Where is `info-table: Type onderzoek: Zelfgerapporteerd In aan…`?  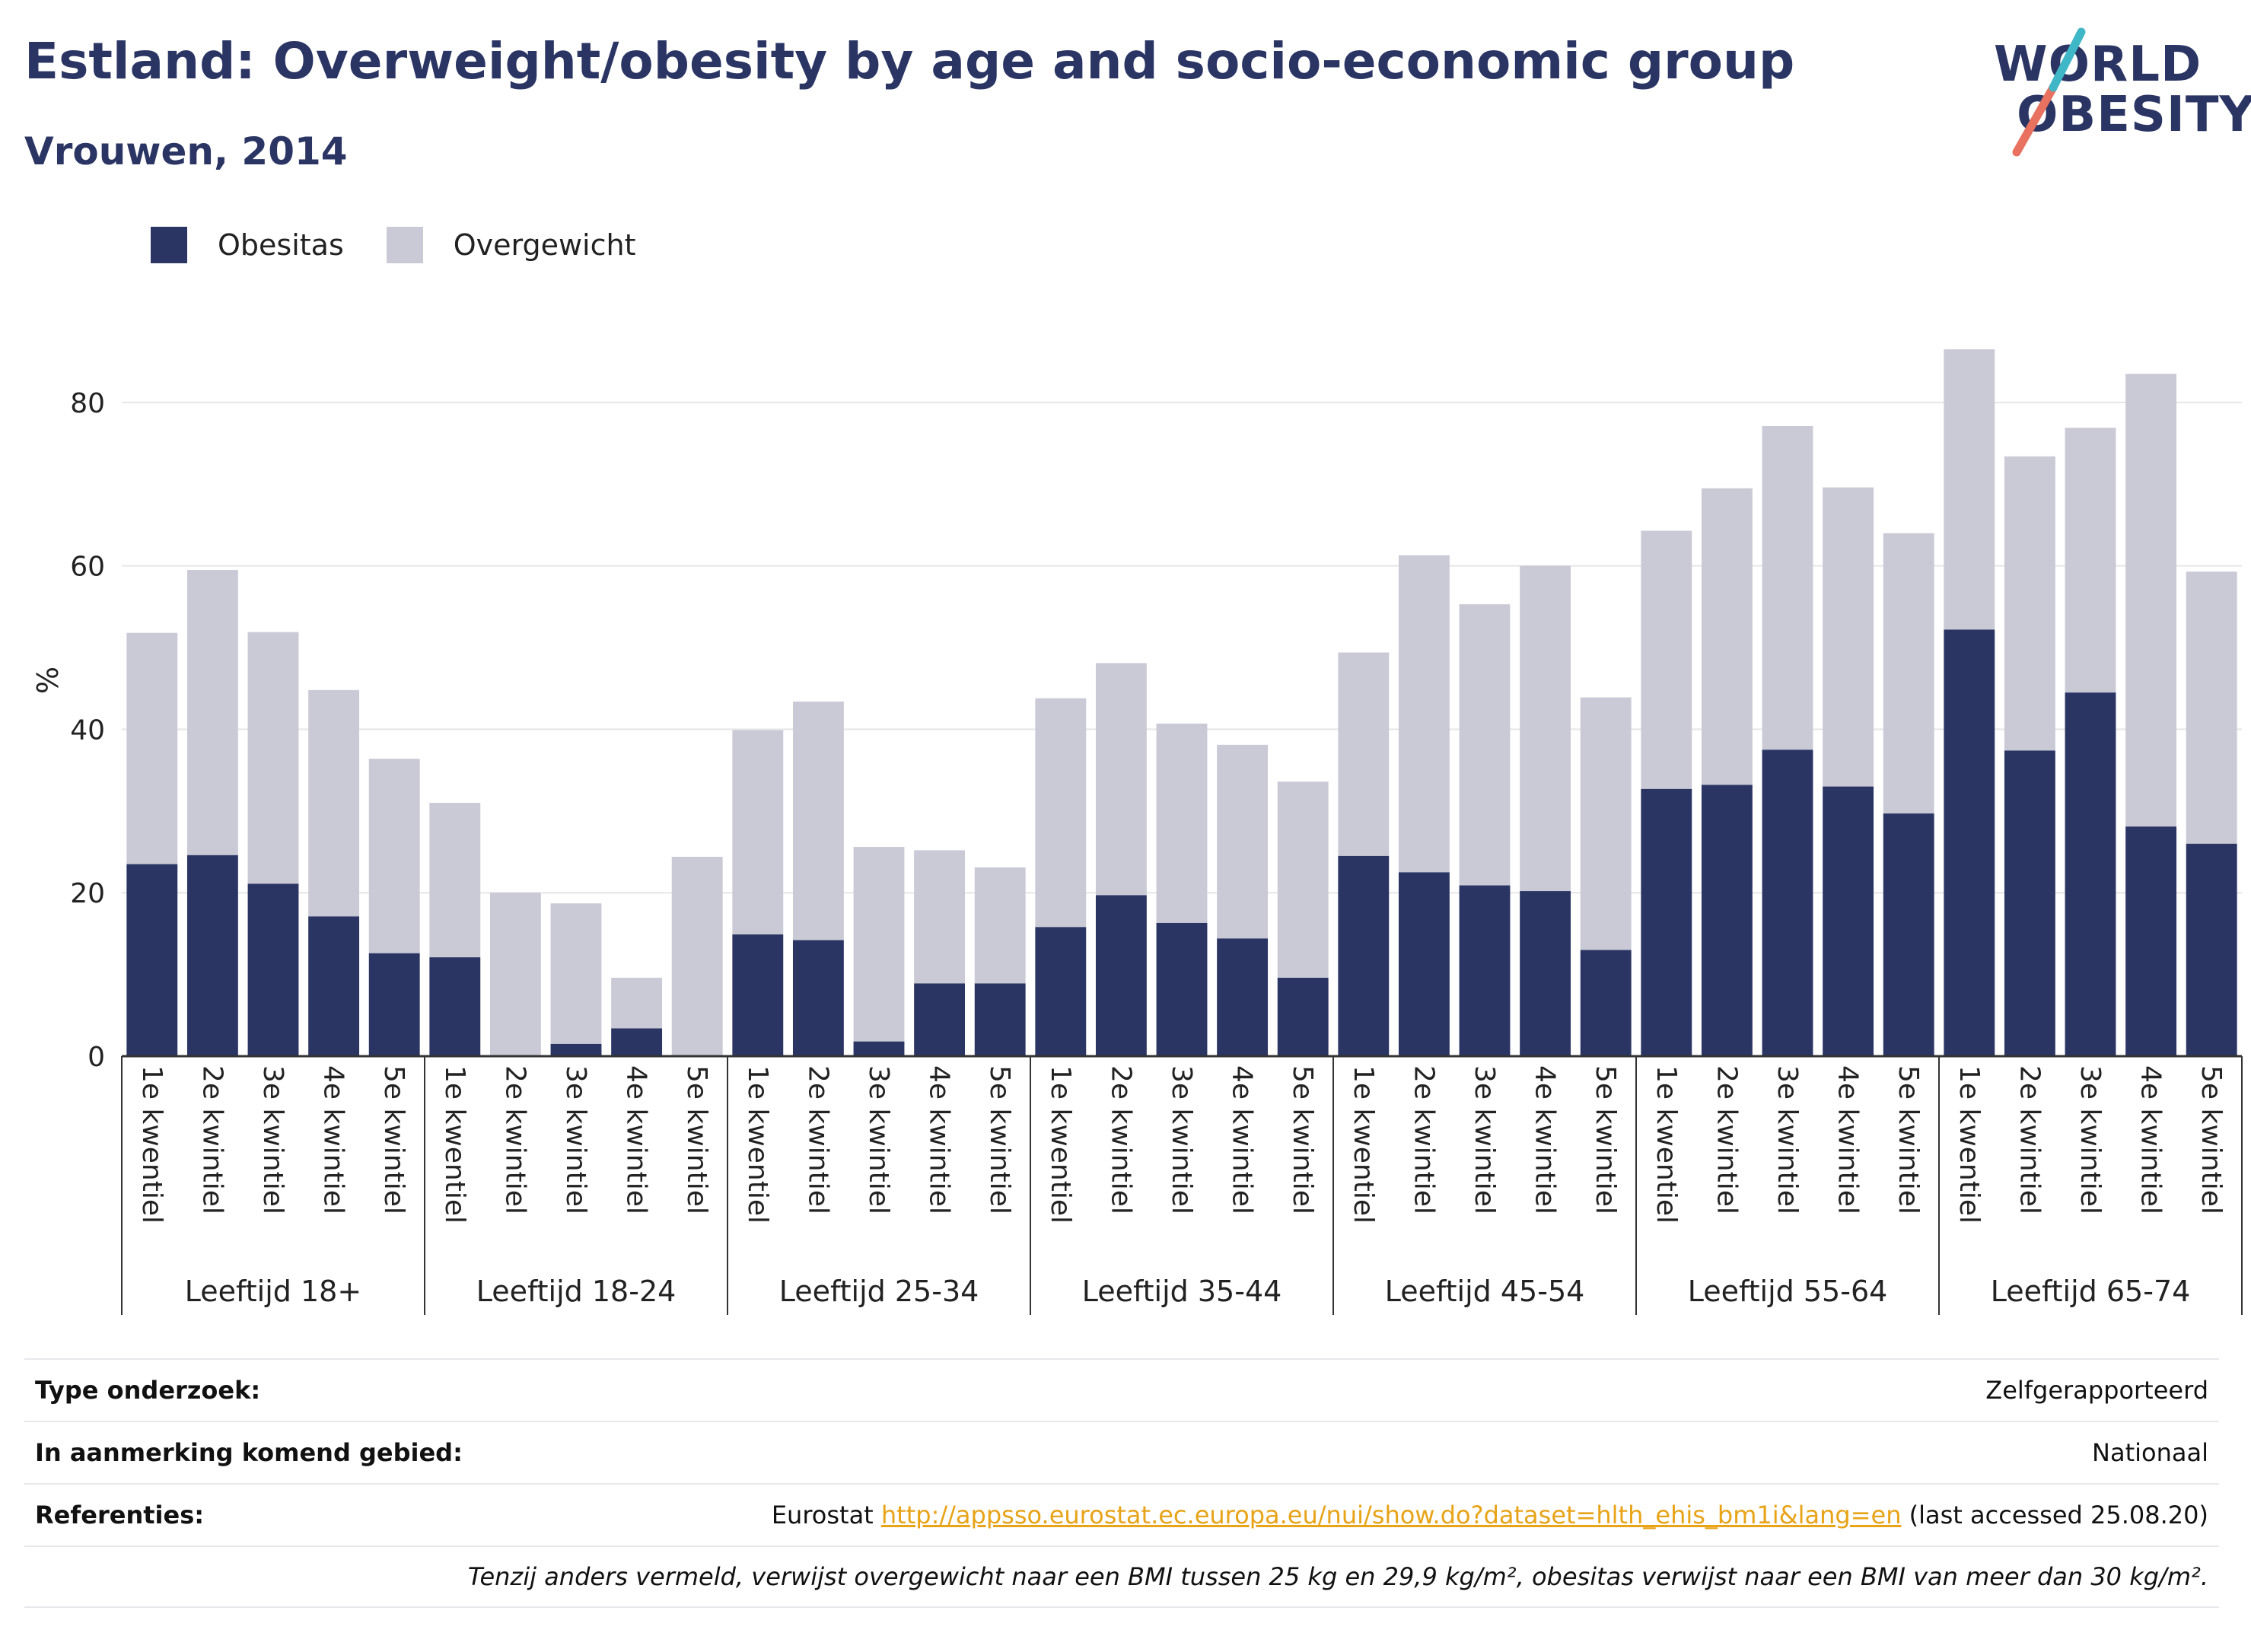
info-table: Type onderzoek: Zelfgerapporteerd In aan… is located at coordinates (1121, 1483).